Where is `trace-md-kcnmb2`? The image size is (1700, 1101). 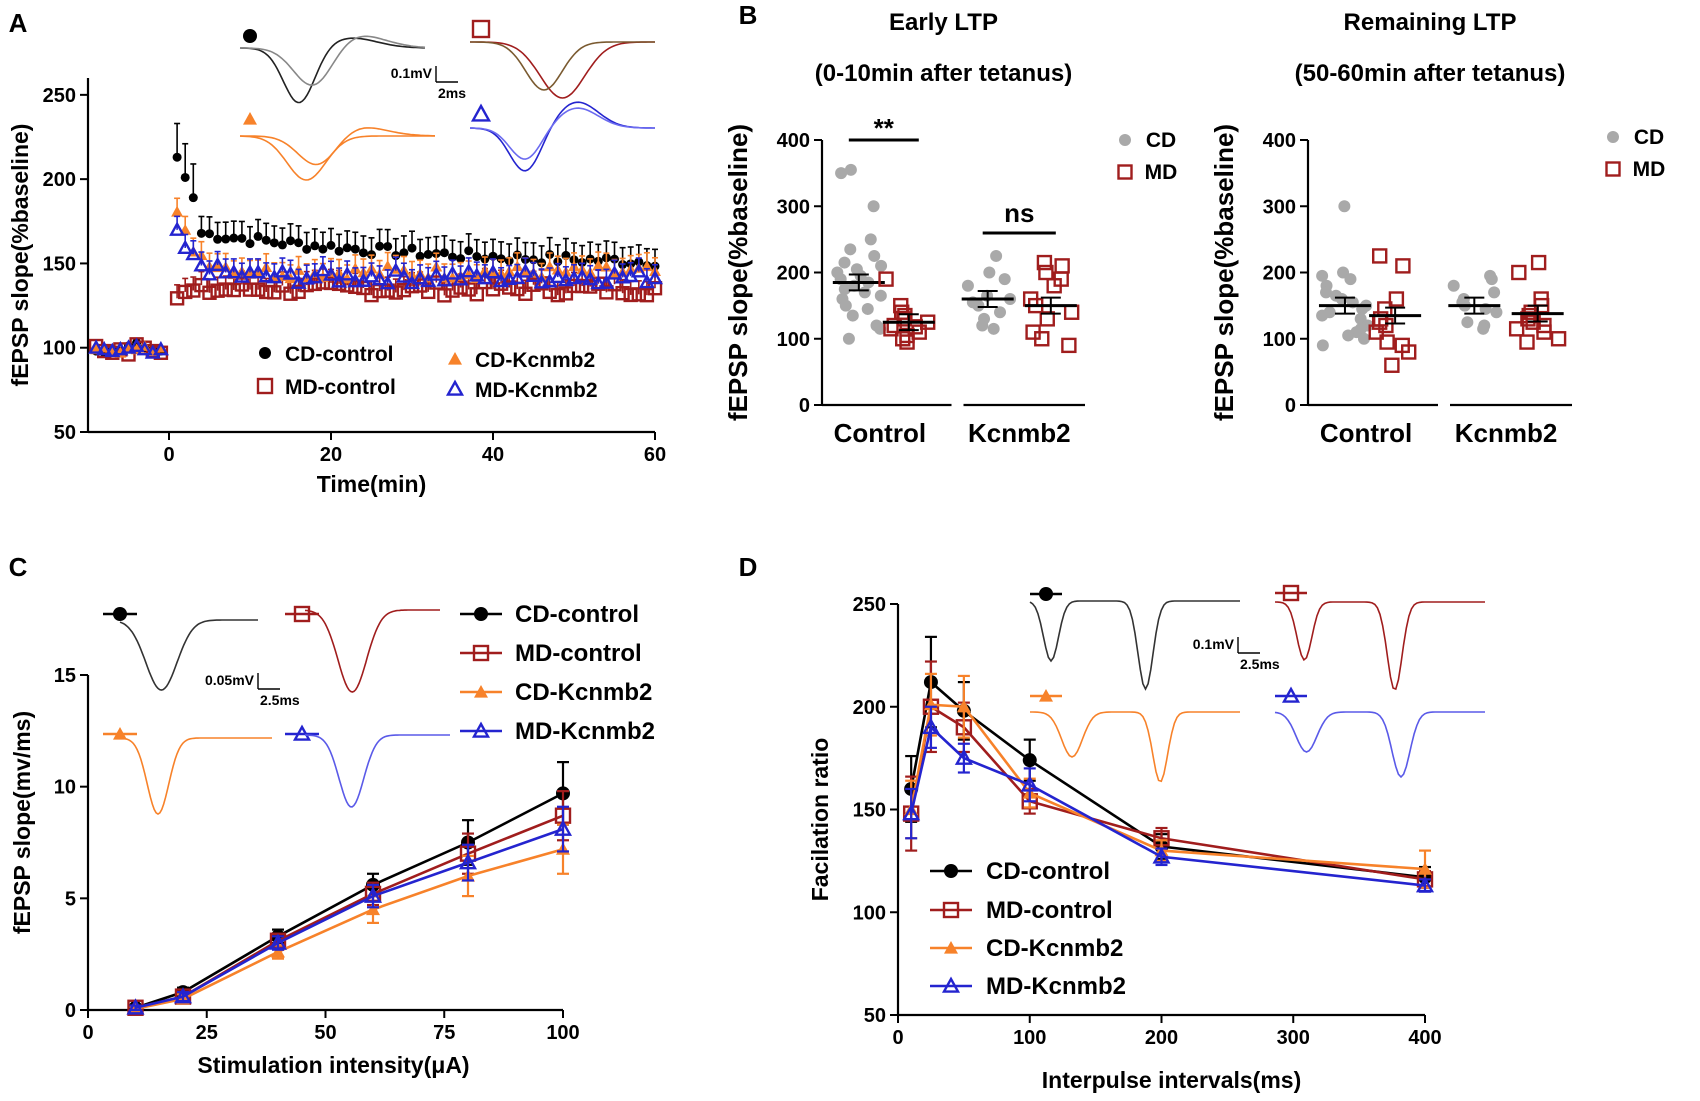 trace-md-kcnmb2 is located at coordinates (1379, 745).